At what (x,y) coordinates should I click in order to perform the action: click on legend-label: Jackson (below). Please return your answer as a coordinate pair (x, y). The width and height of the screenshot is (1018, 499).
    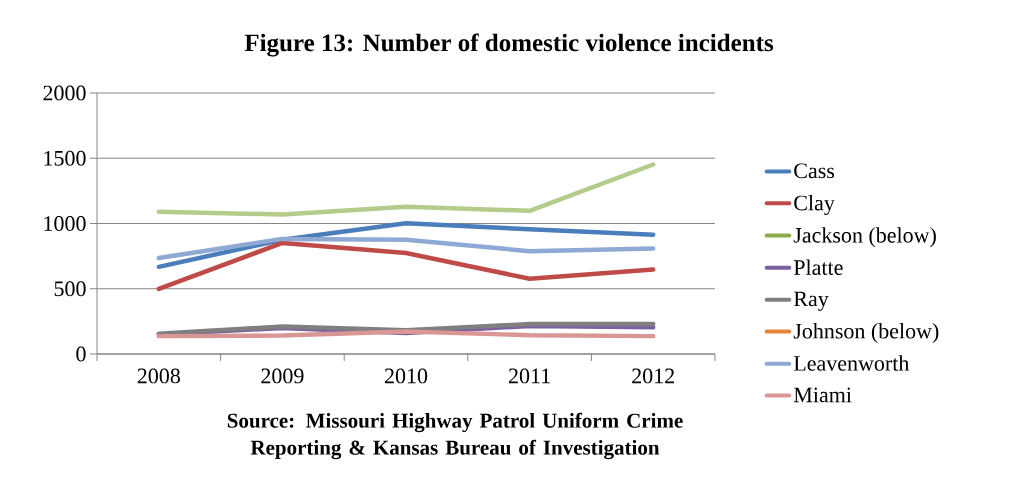
    Looking at the image, I should click on (864, 237).